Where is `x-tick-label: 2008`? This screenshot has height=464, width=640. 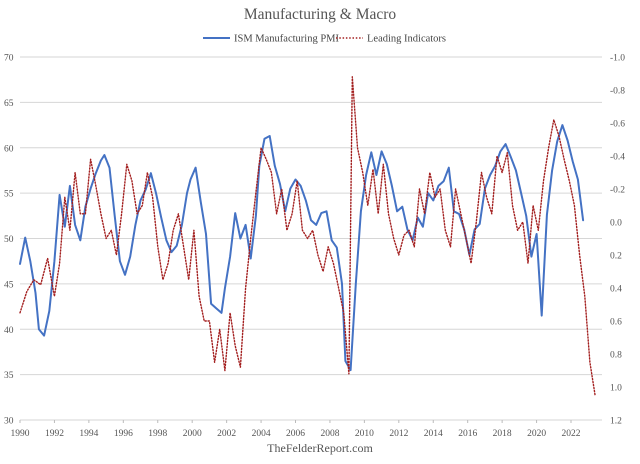
x-tick-label: 2008 is located at coordinates (329, 434).